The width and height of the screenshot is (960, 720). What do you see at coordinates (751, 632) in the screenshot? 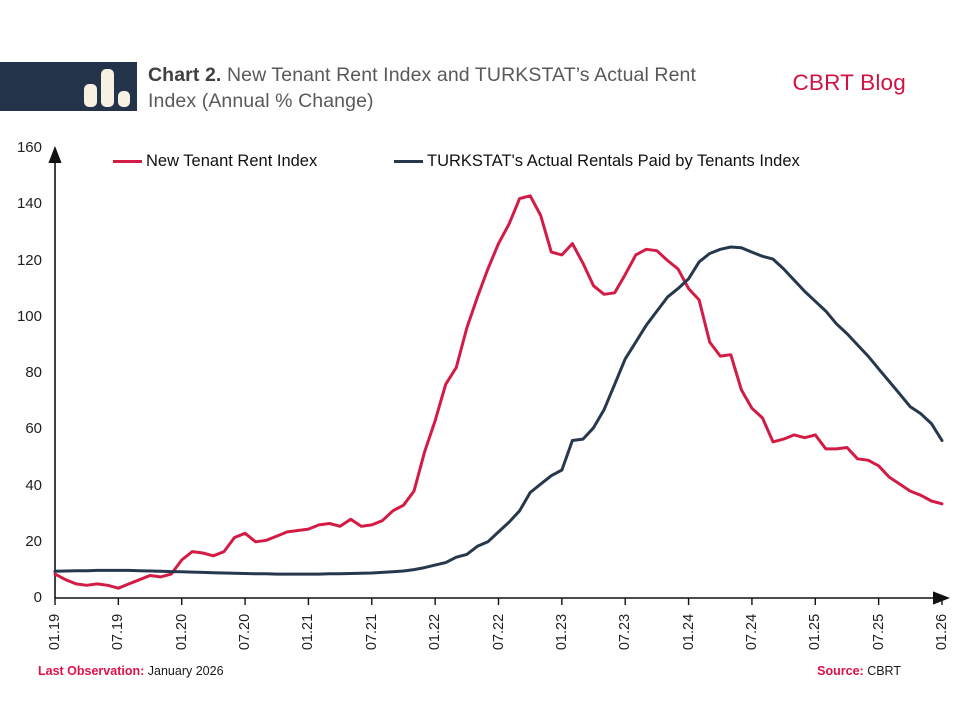
I see `x-tick-label: 07.24` at bounding box center [751, 632].